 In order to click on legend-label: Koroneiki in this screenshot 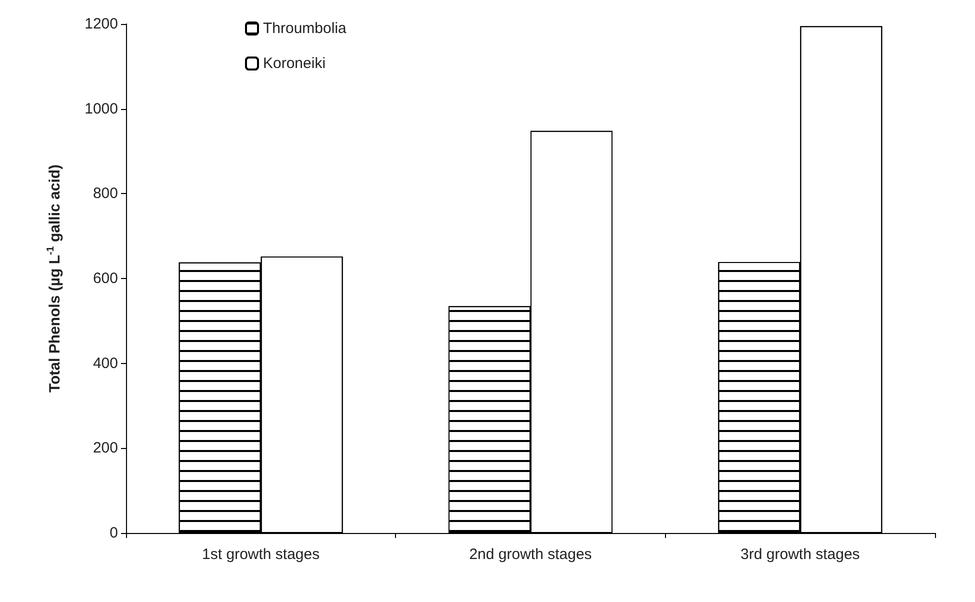, I will do `click(294, 63)`.